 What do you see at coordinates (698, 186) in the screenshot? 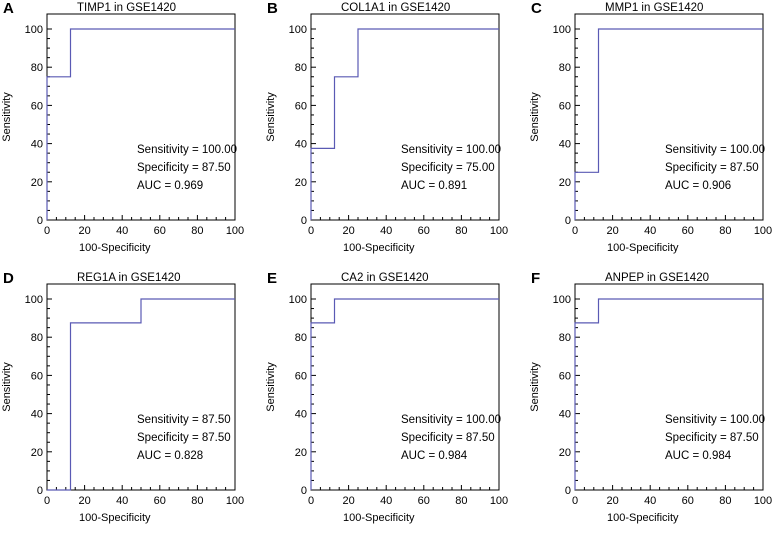
I see `stat-annotation: AUC = 0.906` at bounding box center [698, 186].